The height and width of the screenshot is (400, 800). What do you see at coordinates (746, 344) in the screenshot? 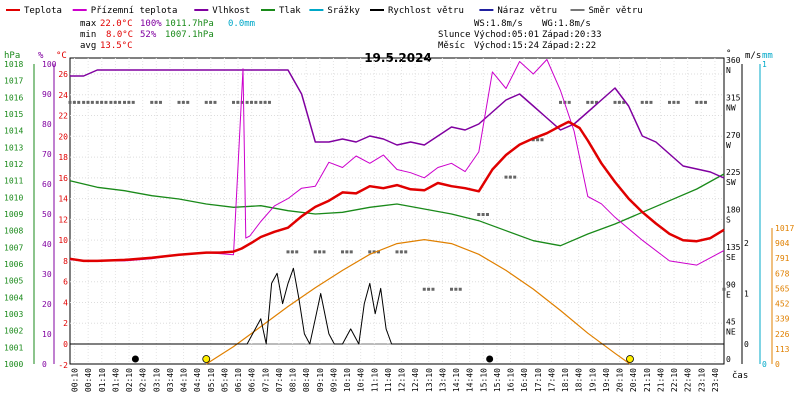
I see `axis-ms-tick: 0` at bounding box center [746, 344].